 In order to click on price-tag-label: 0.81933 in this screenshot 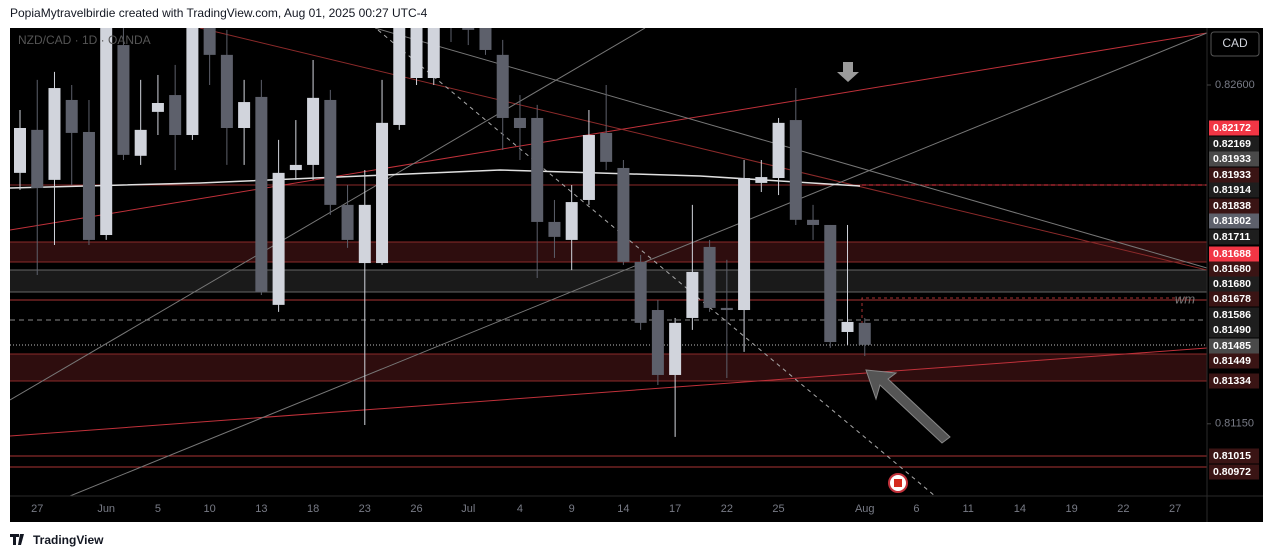, I will do `click(1232, 159)`.